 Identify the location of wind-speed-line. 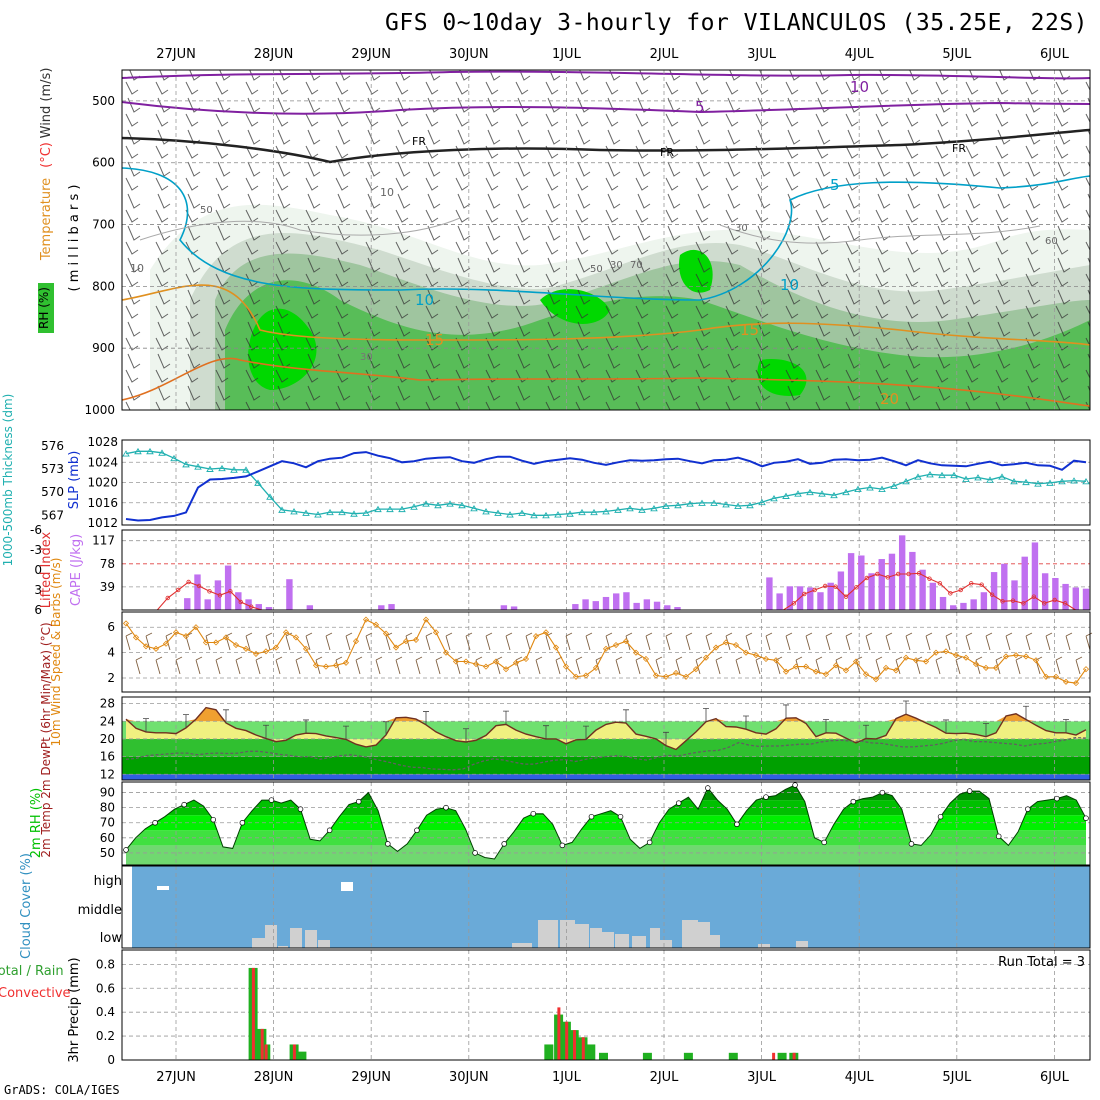
(606, 651).